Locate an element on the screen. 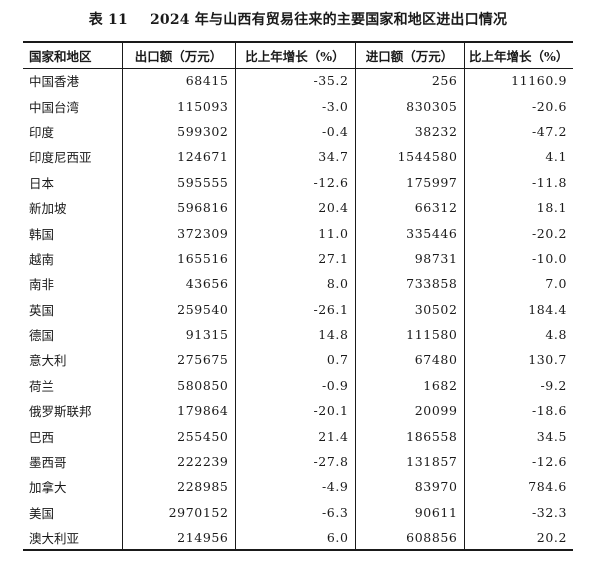  table-row: 澳大利亚 214956 6.0 608856 20.2 is located at coordinates (298, 538).